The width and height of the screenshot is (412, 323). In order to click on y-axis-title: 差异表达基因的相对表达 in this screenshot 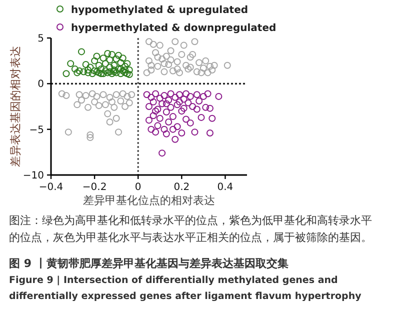, I will do `click(15, 106)`.